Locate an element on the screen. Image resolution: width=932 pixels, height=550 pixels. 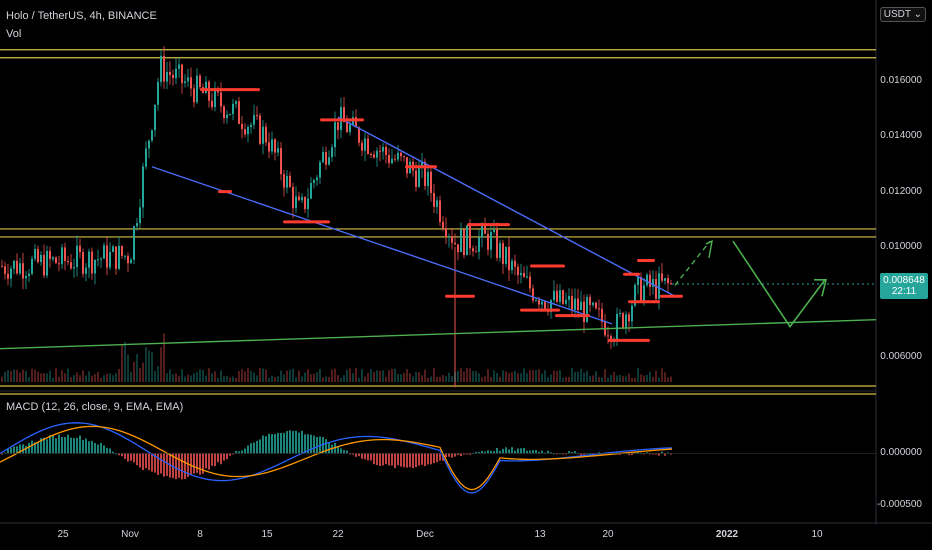
macd-tick-label: -0.000500 is located at coordinates (899, 504).